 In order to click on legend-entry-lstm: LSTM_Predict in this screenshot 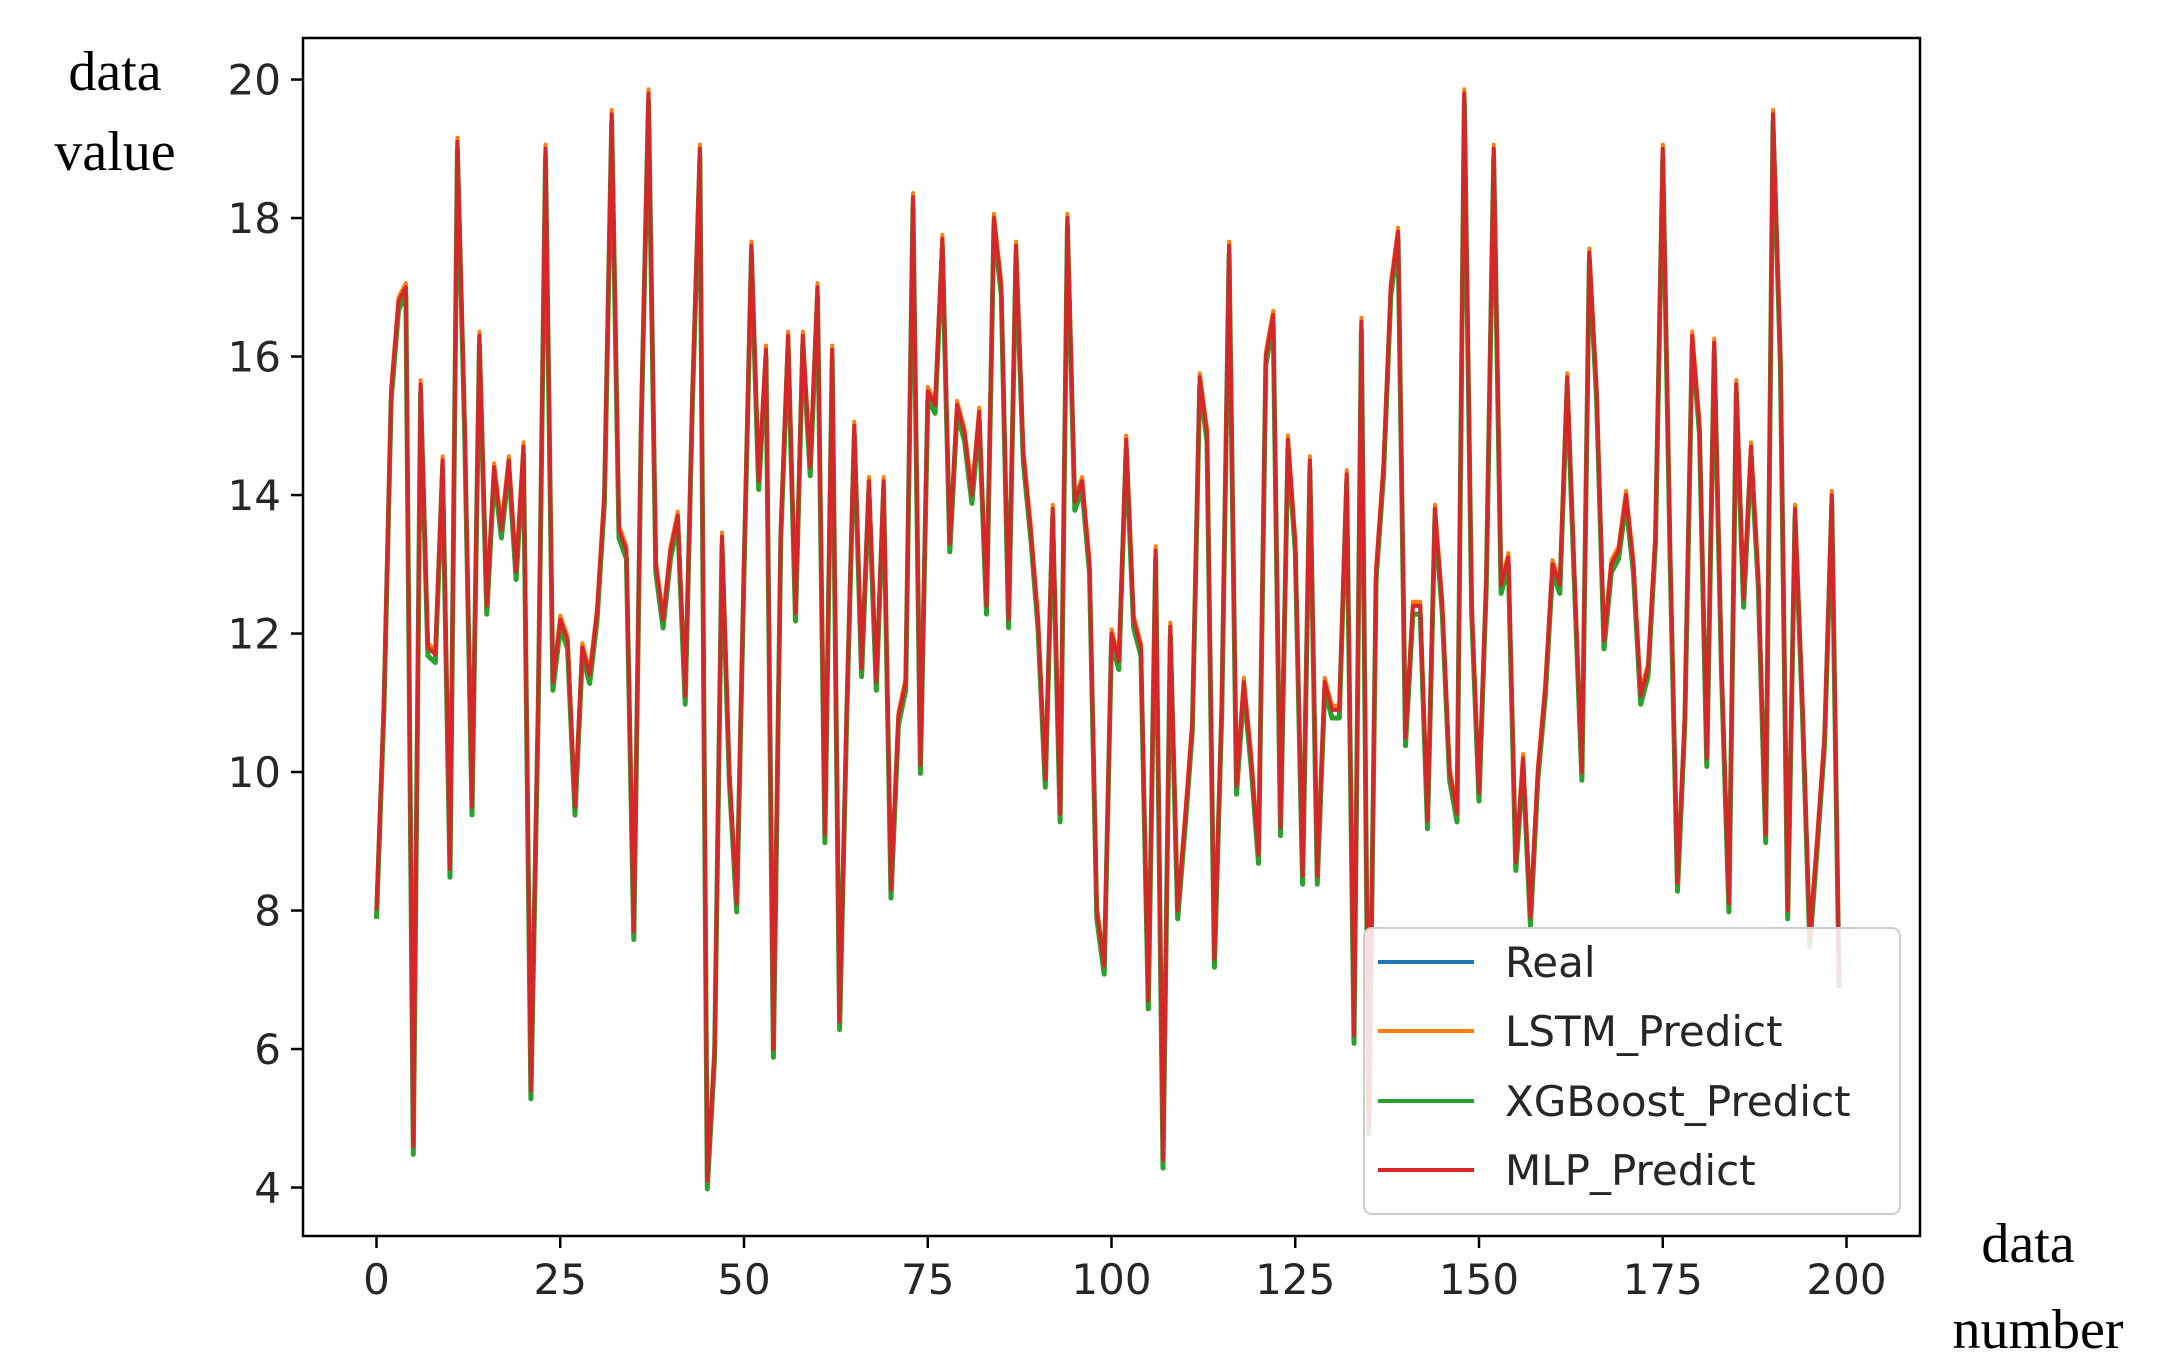, I will do `click(1580, 1031)`.